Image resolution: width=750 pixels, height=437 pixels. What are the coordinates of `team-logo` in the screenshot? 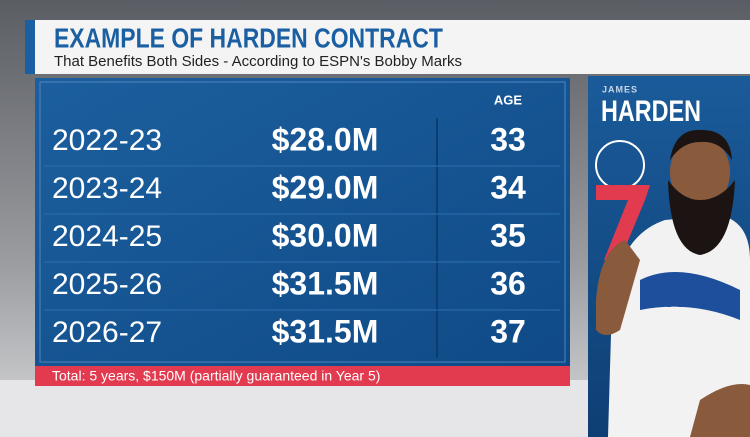 It's located at (622, 200).